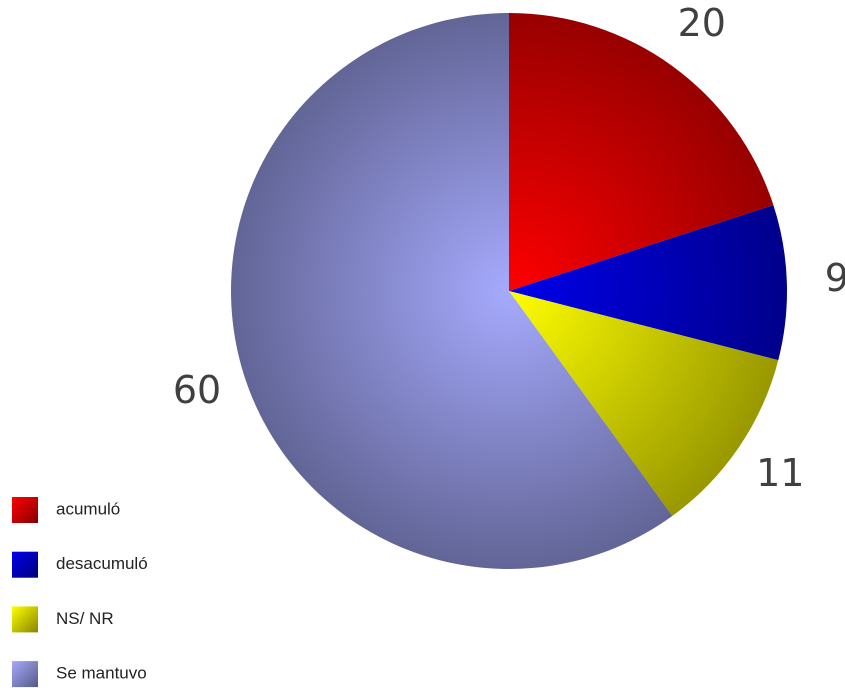 The width and height of the screenshot is (845, 691). Describe the element at coordinates (702, 23) in the screenshot. I see `data-label: 20` at that location.